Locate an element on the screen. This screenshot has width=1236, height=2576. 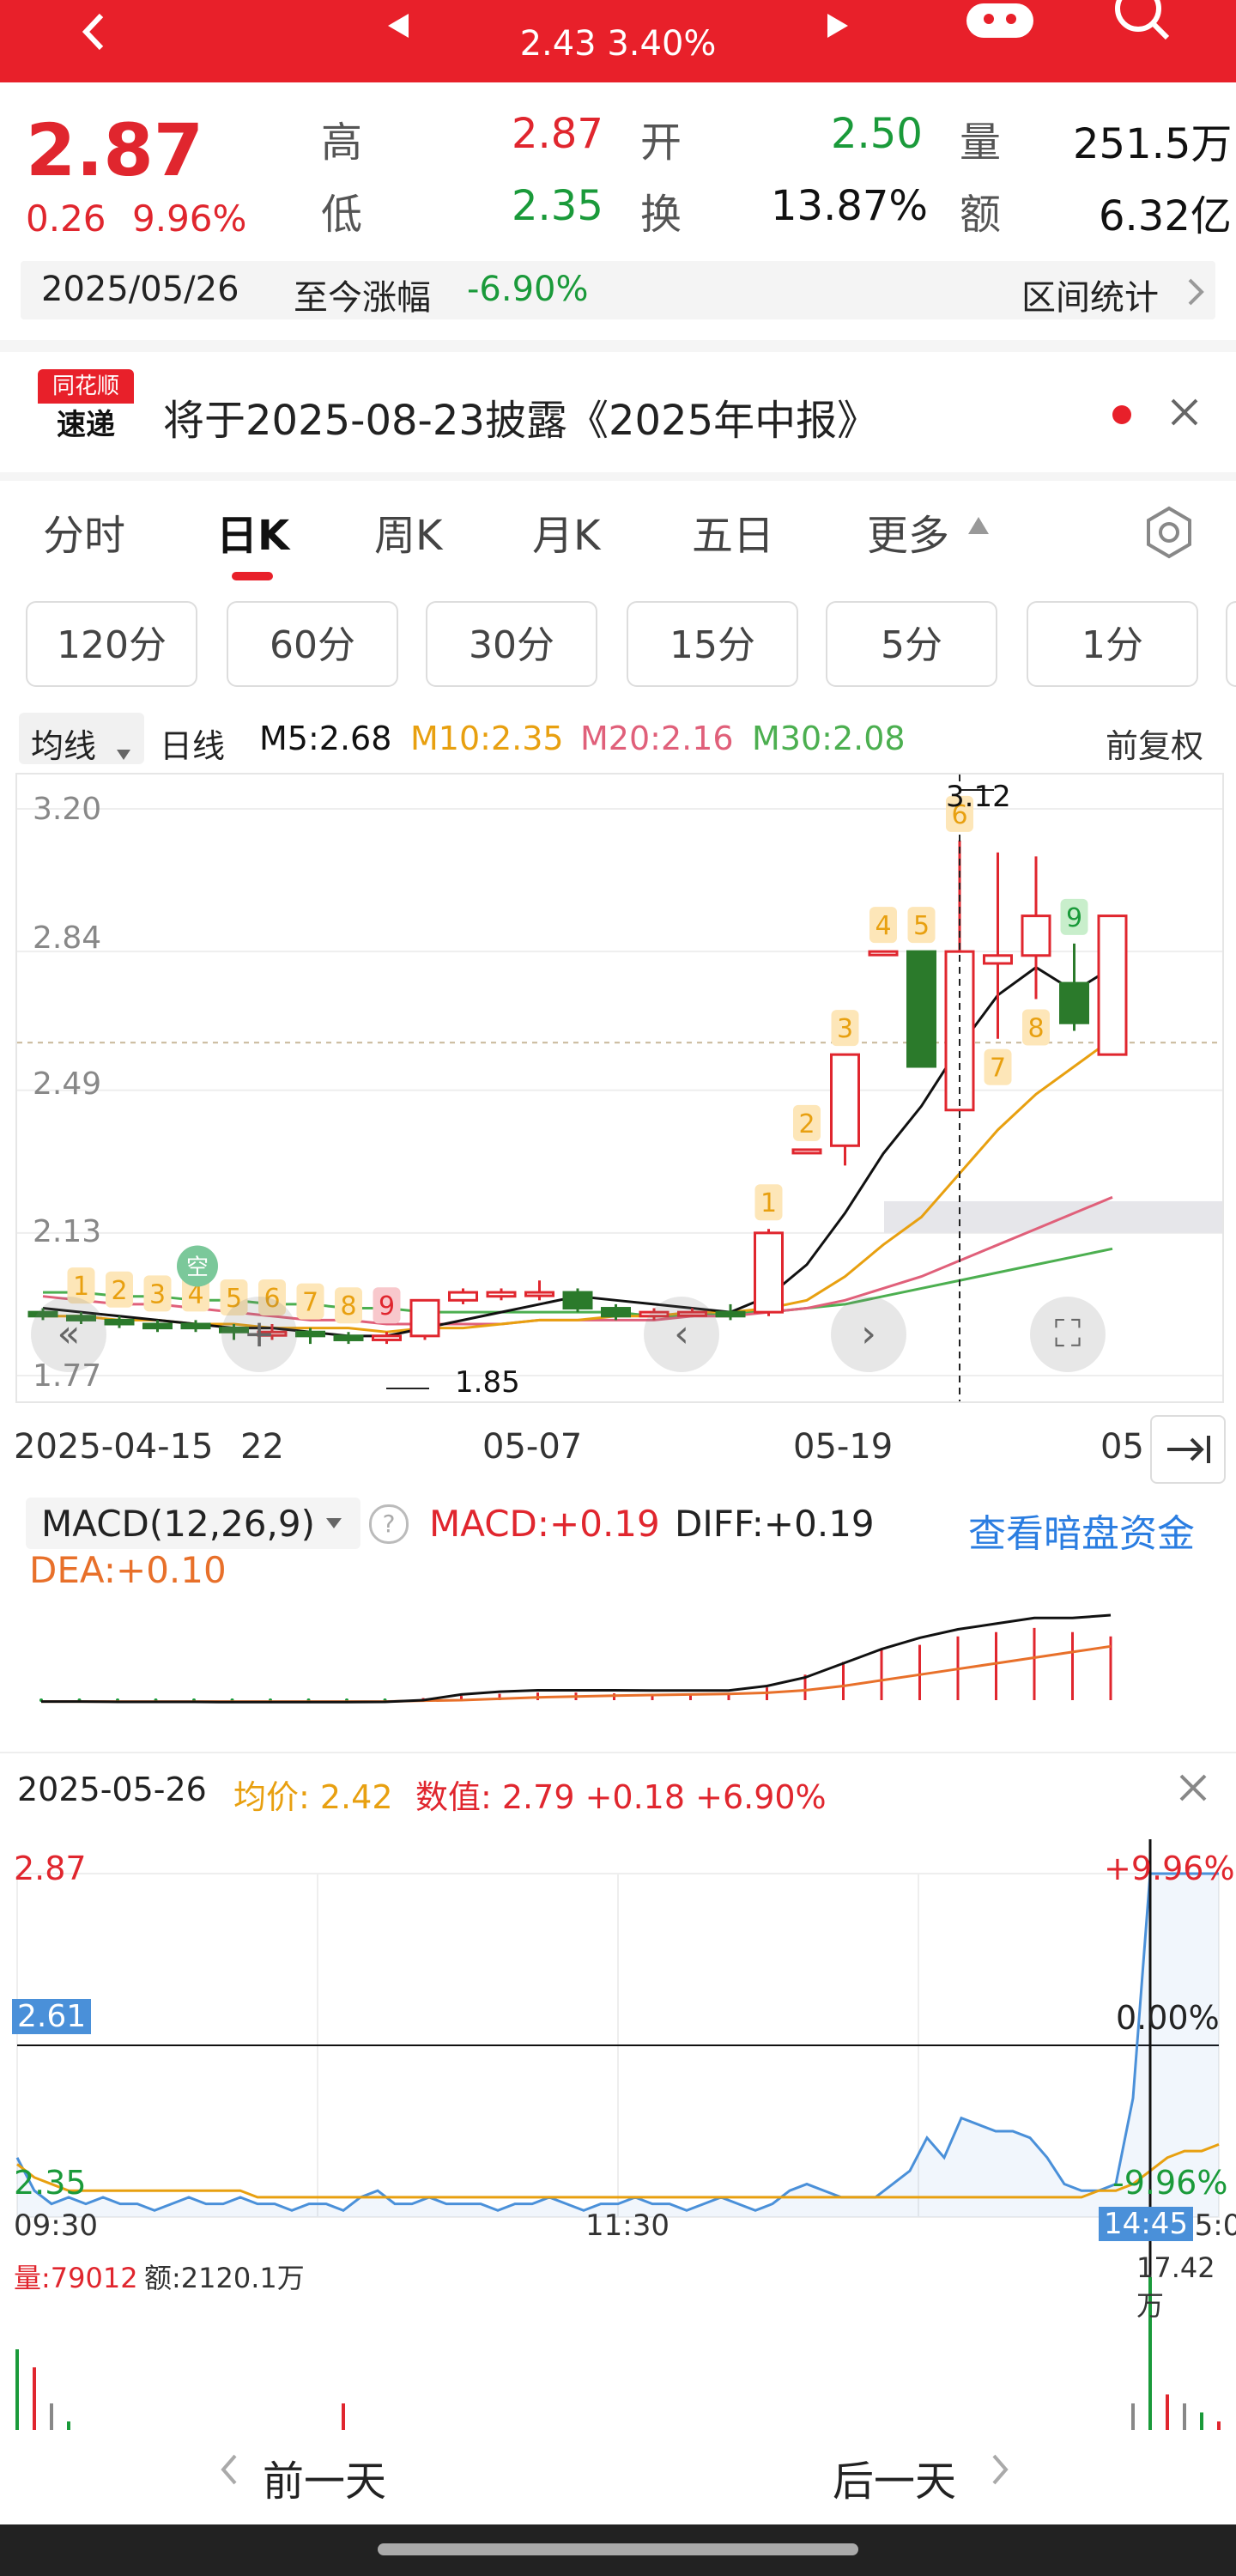
robot-icon is located at coordinates (1000, 27).